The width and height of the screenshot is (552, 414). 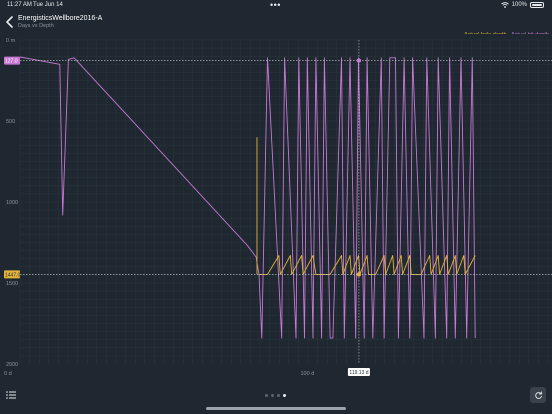 I want to click on status-date: Tue Jun 14, so click(x=48, y=5).